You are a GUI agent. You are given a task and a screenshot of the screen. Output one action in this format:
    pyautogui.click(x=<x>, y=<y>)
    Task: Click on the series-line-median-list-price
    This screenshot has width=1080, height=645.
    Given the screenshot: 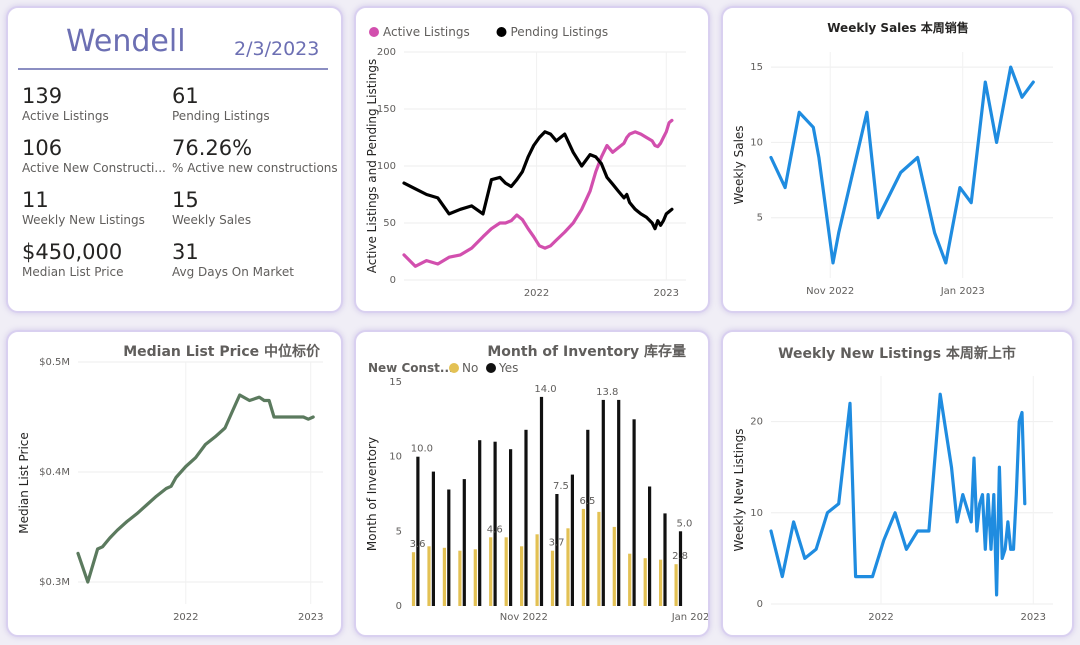 What is the action you would take?
    pyautogui.click(x=195, y=488)
    